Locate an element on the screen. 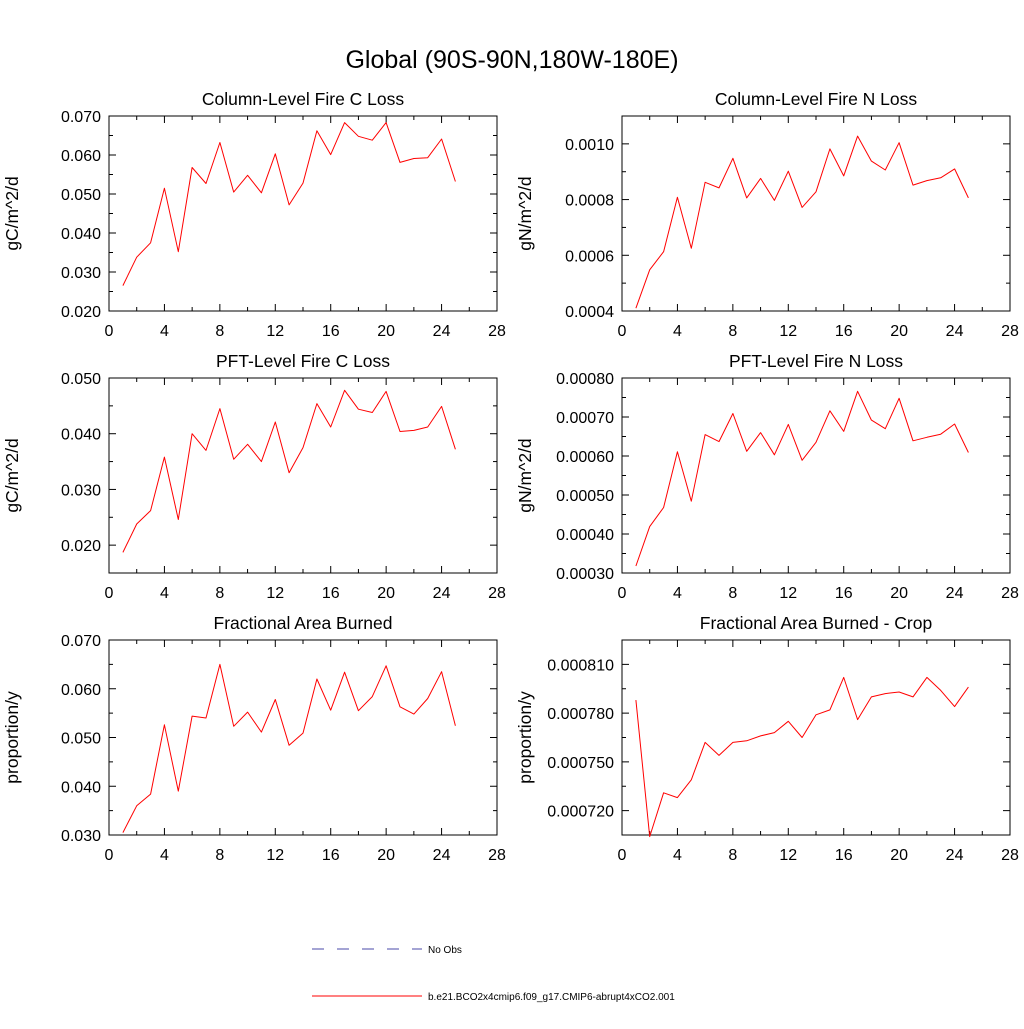  panel-3-xtick-label: 8 is located at coordinates (219, 593).